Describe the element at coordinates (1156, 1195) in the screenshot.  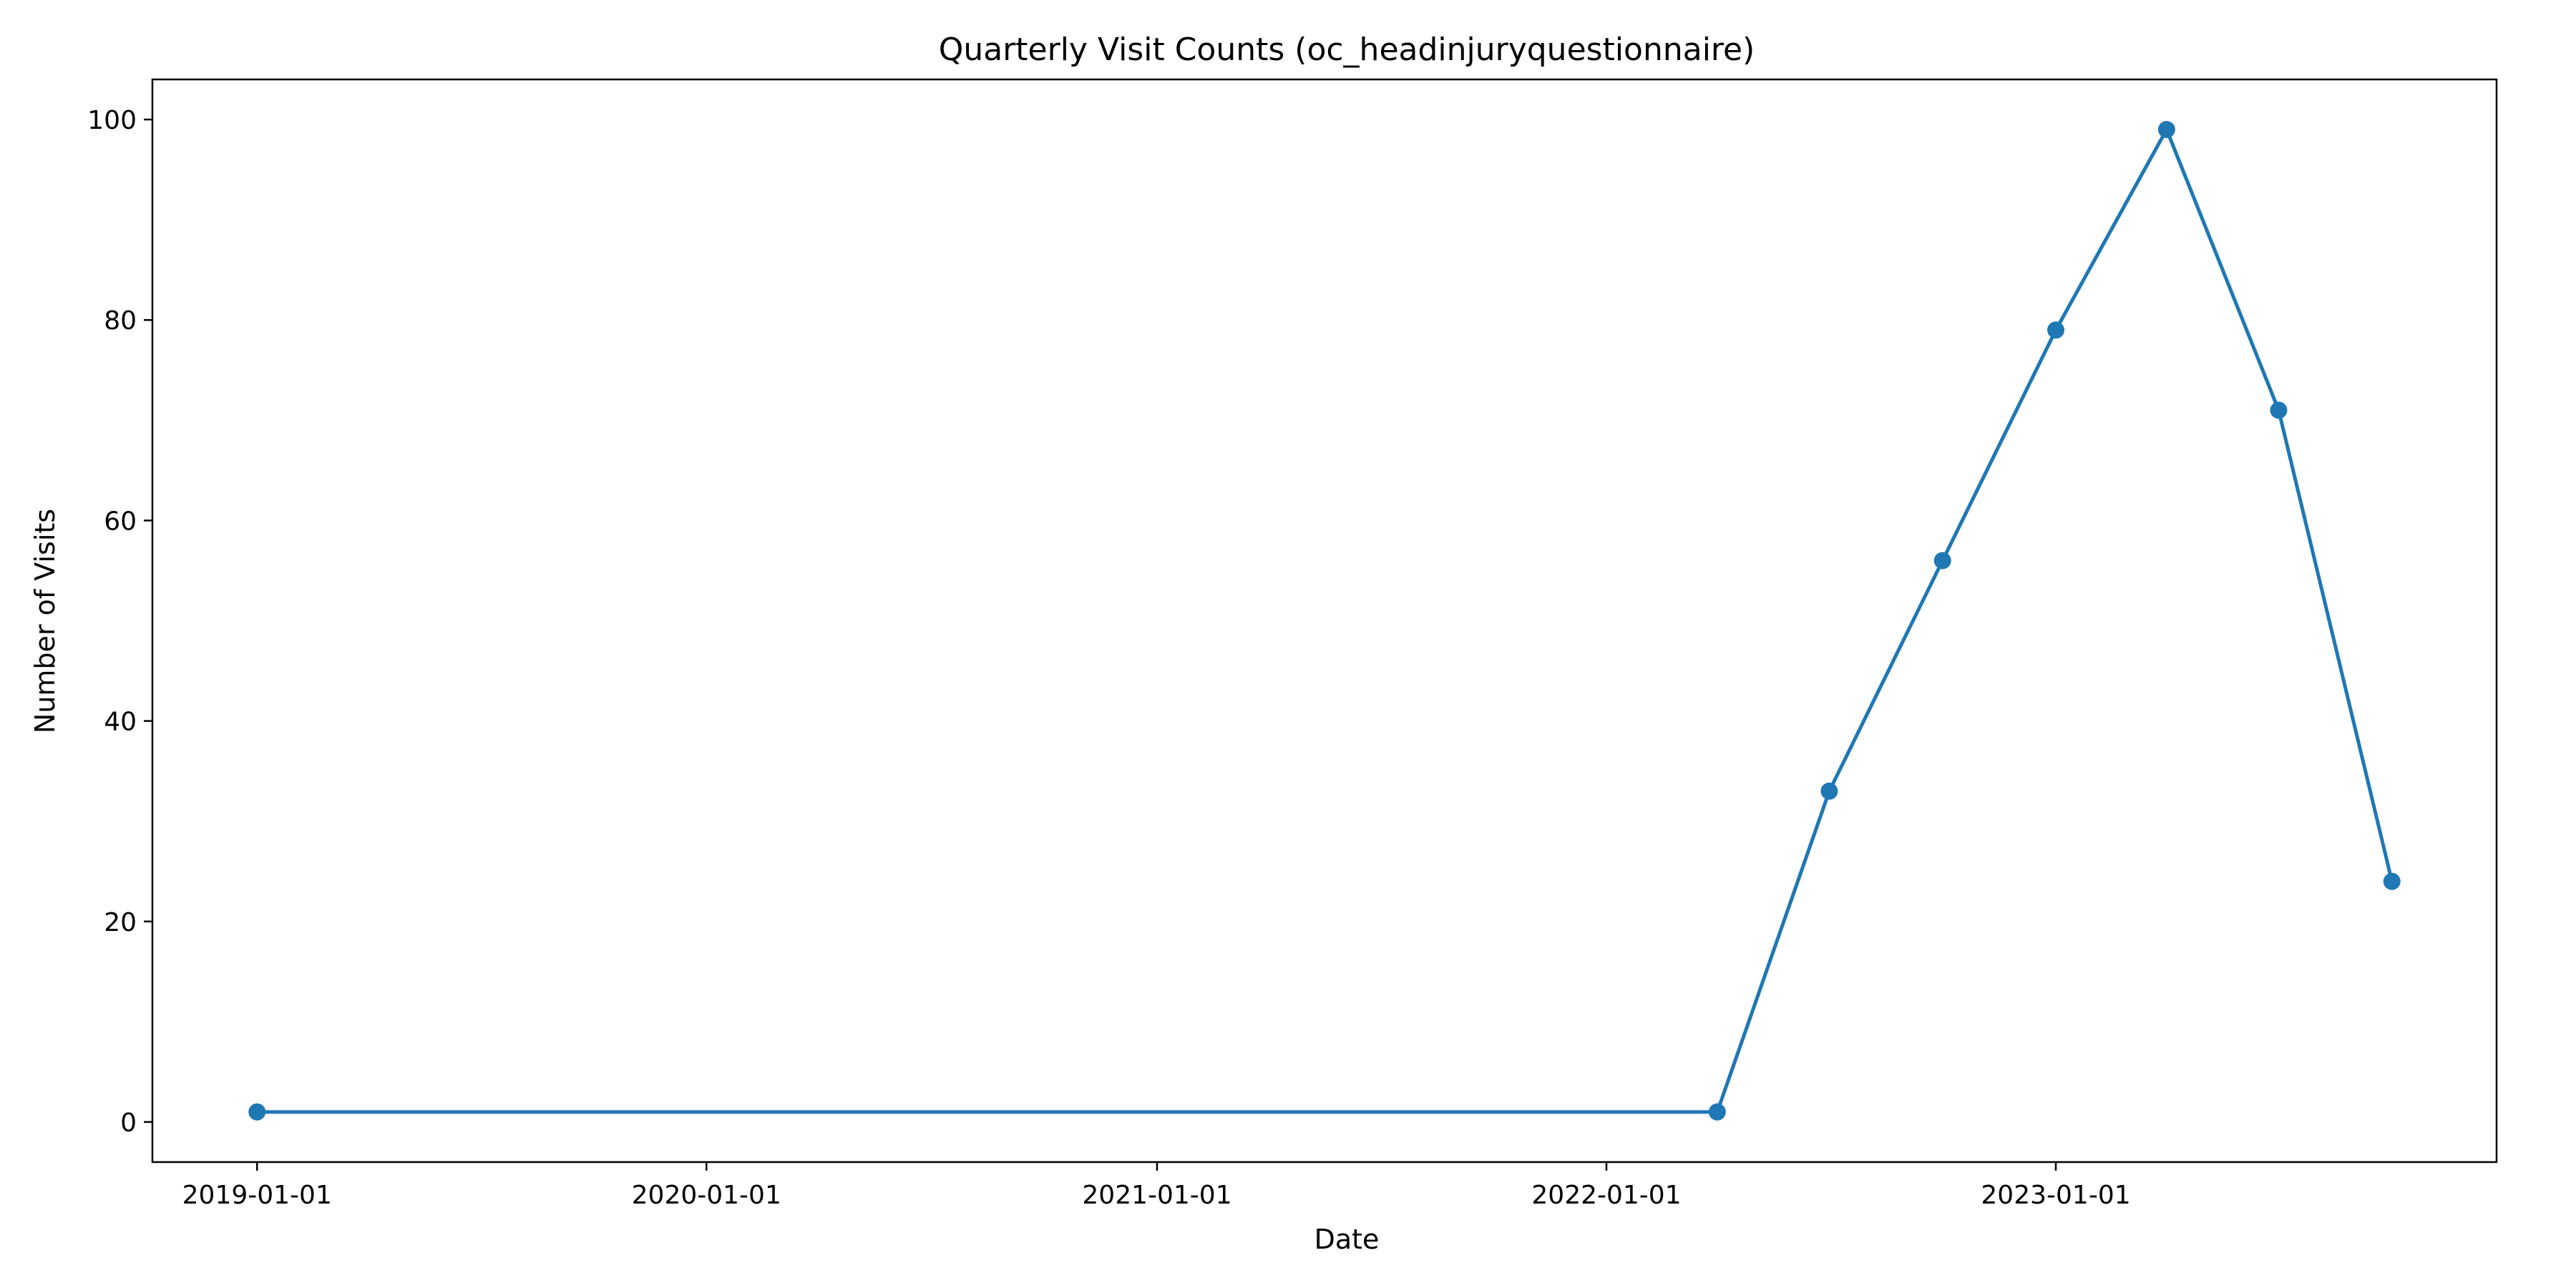
I see `x-tick-label: 2021-01-01` at that location.